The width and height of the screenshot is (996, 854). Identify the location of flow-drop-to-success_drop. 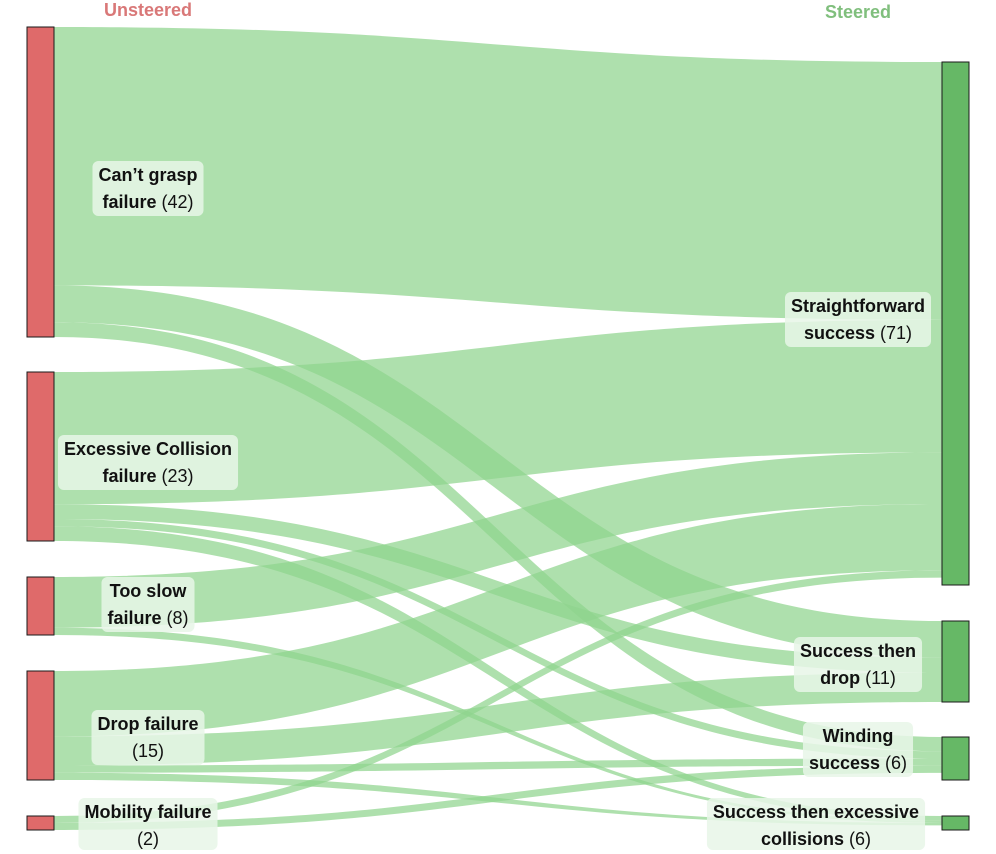
(498, 719).